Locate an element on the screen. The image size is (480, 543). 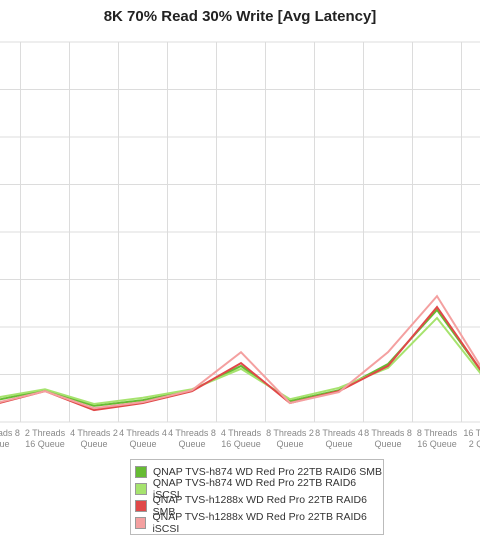
x-tick-label: 4 Threads 2 Queue is located at coordinates (94, 438).